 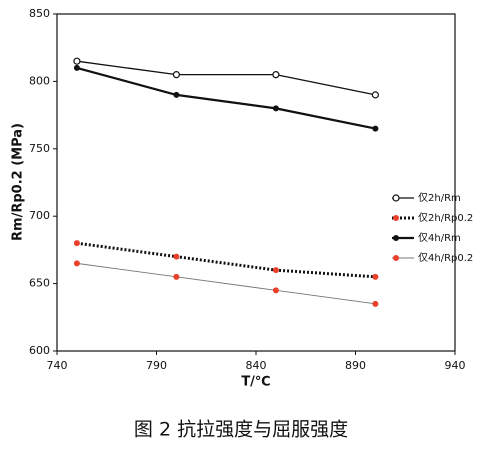 What do you see at coordinates (255, 382) in the screenshot?
I see `x-axis-label: T/℃` at bounding box center [255, 382].